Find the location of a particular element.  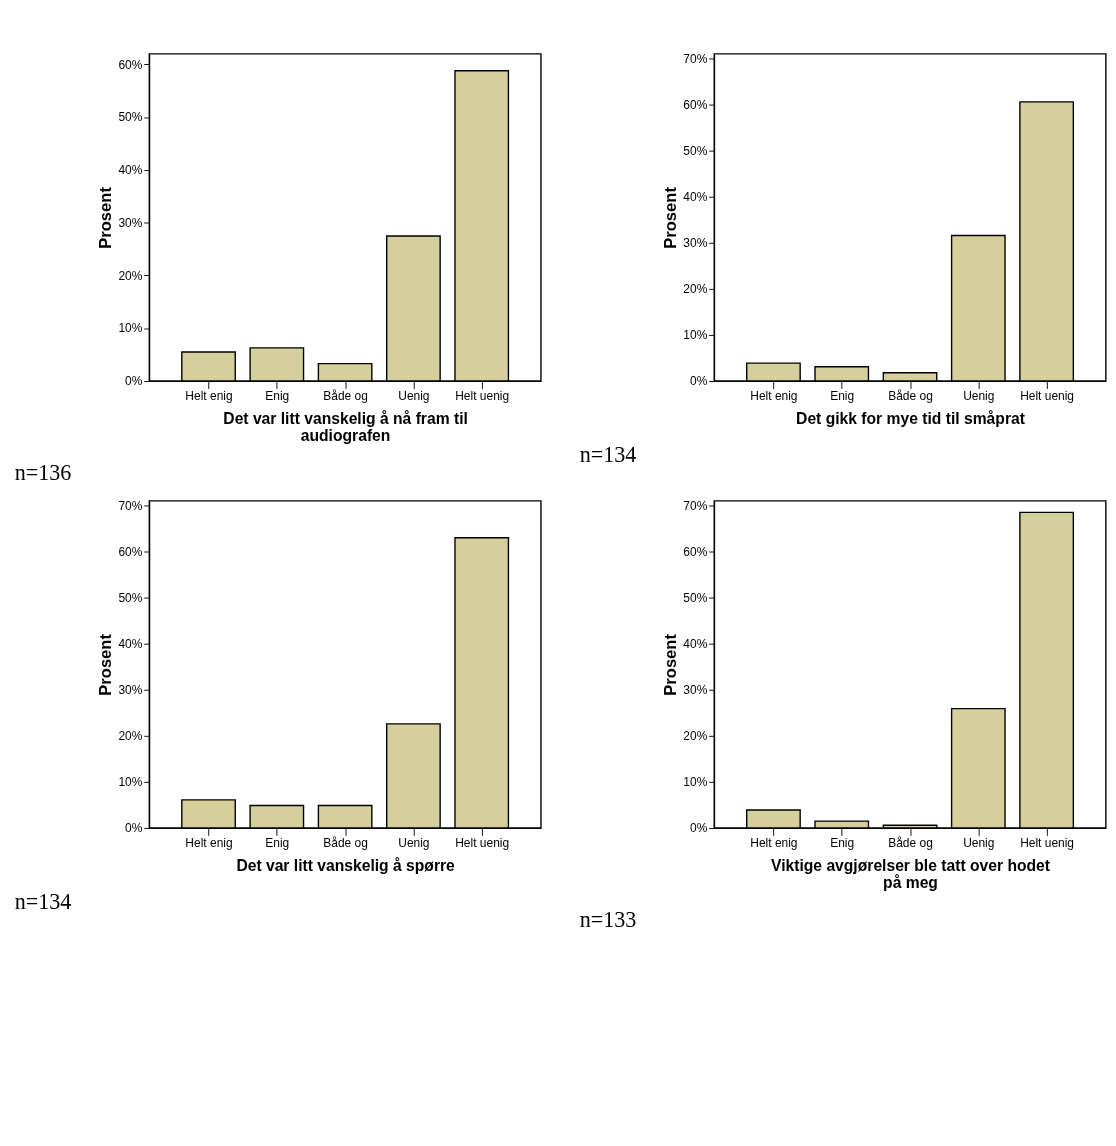

x-axis-title: Det var litt vanskelig å spørre is located at coordinates (346, 865).